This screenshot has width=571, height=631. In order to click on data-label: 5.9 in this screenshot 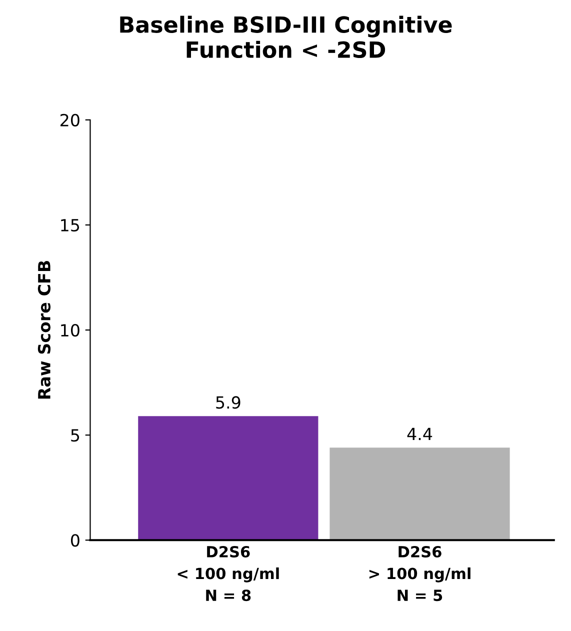, I will do `click(228, 402)`.